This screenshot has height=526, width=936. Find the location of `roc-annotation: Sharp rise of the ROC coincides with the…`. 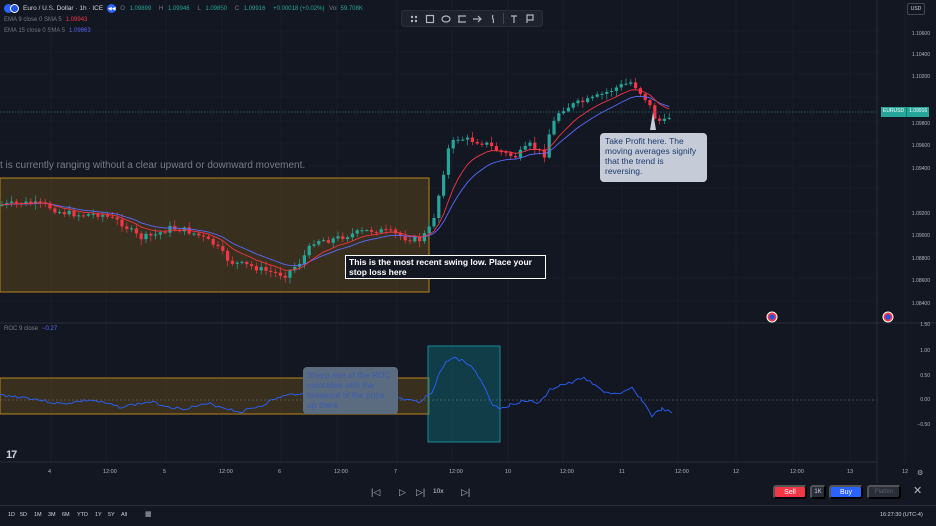

roc-annotation: Sharp rise of the ROC coincides with the… is located at coordinates (350, 390).